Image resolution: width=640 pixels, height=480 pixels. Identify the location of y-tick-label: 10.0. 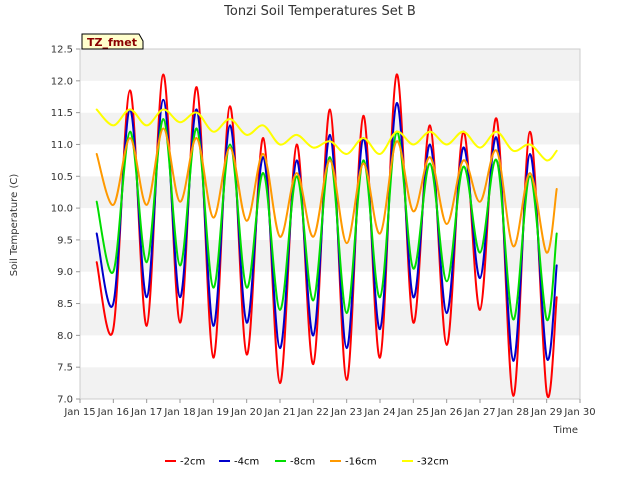
(62, 209).